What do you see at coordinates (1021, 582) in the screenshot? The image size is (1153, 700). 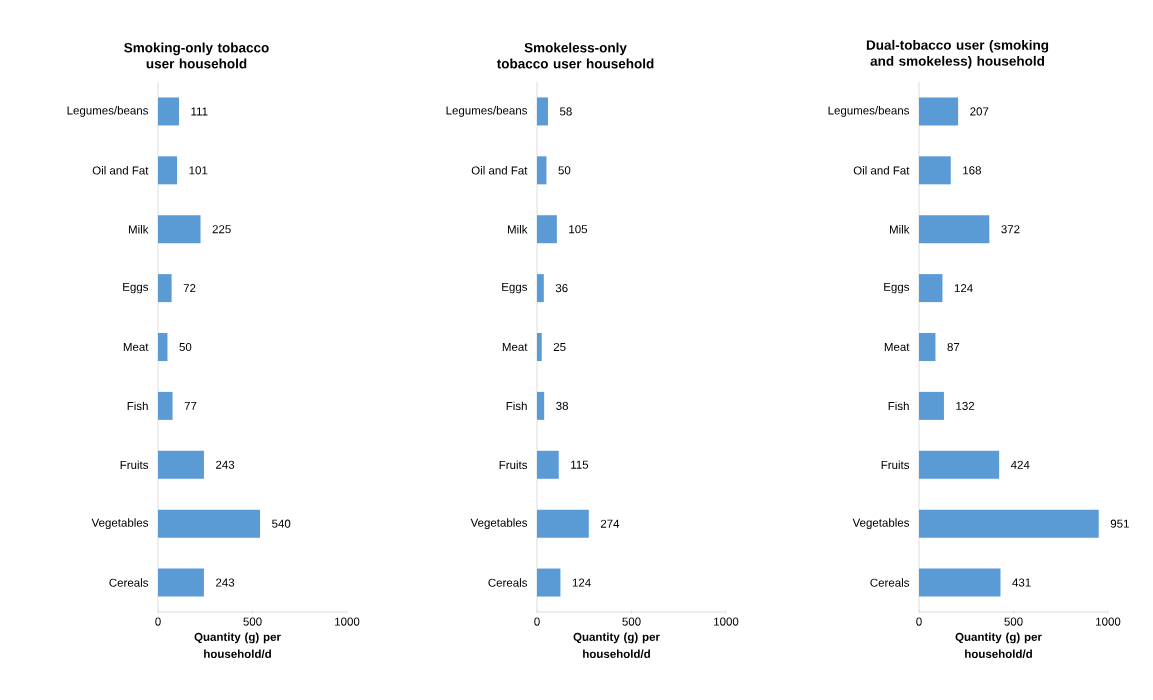 I see `data-label: 431` at bounding box center [1021, 582].